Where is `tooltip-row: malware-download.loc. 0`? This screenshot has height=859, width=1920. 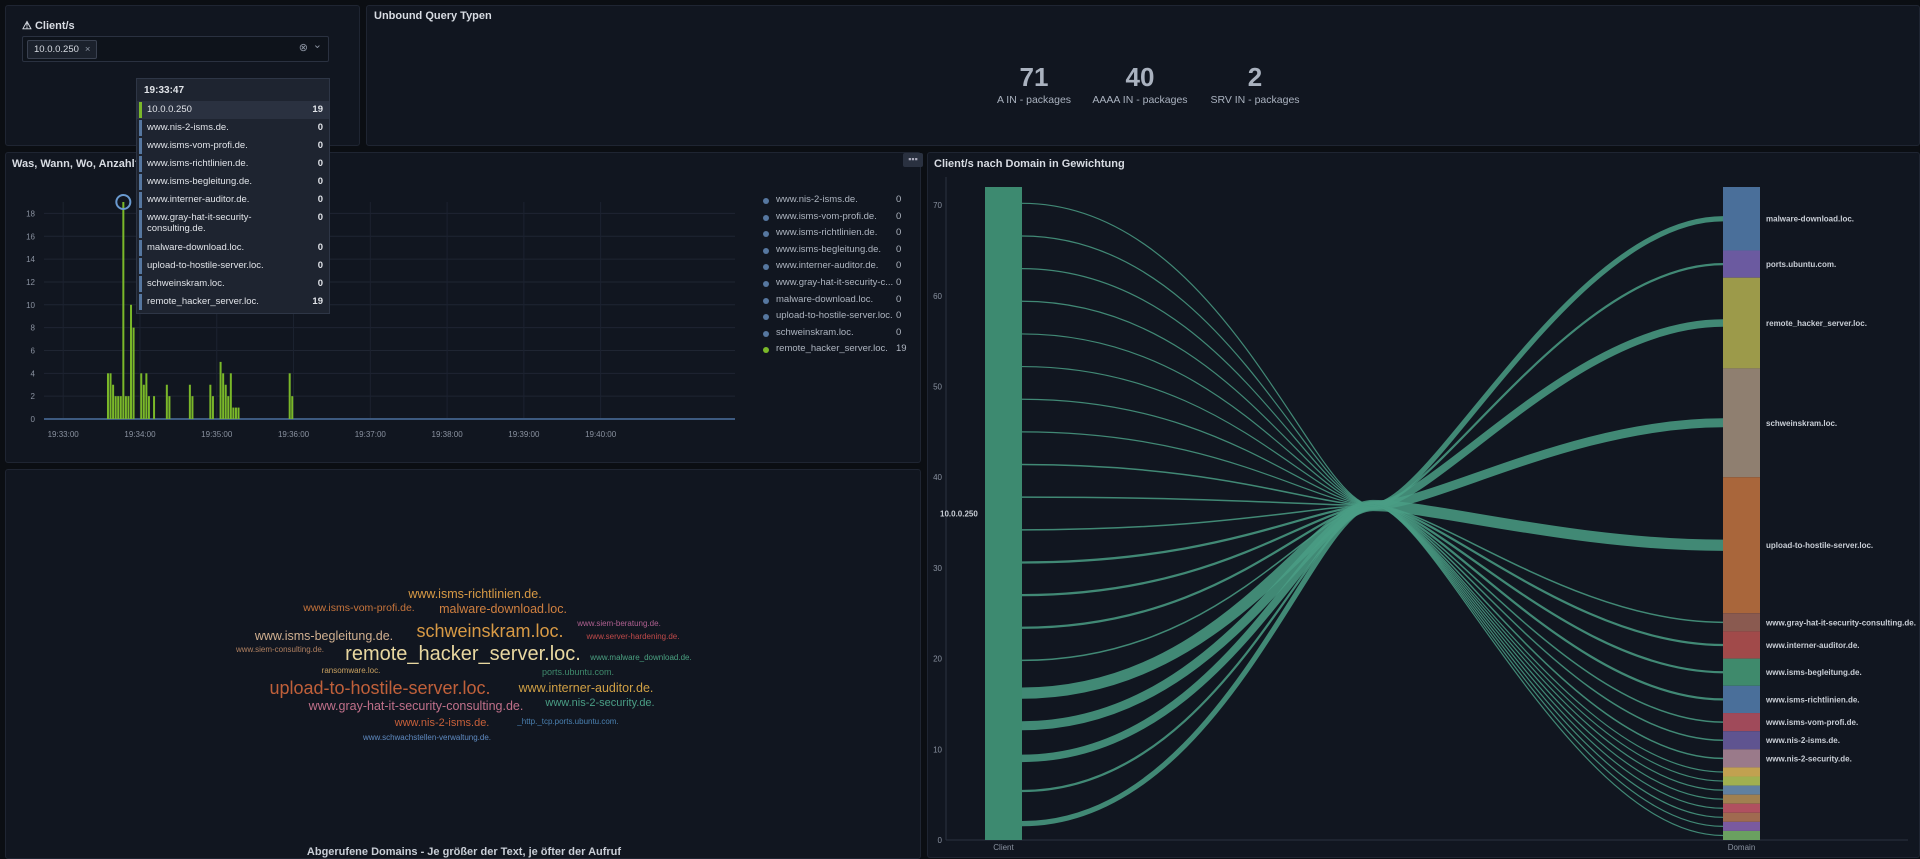 tooltip-row: malware-download.loc. 0 is located at coordinates (233, 248).